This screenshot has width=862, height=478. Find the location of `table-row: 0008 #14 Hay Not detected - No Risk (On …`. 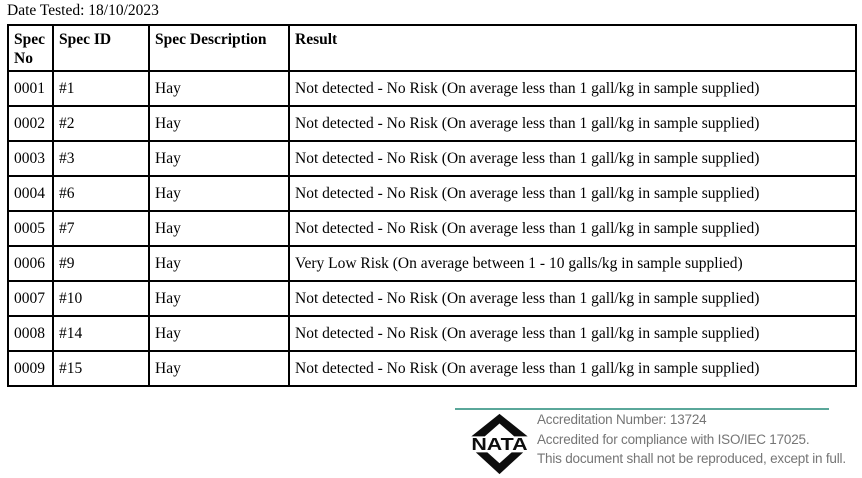

table-row: 0008 #14 Hay Not detected - No Risk (On … is located at coordinates (432, 333).